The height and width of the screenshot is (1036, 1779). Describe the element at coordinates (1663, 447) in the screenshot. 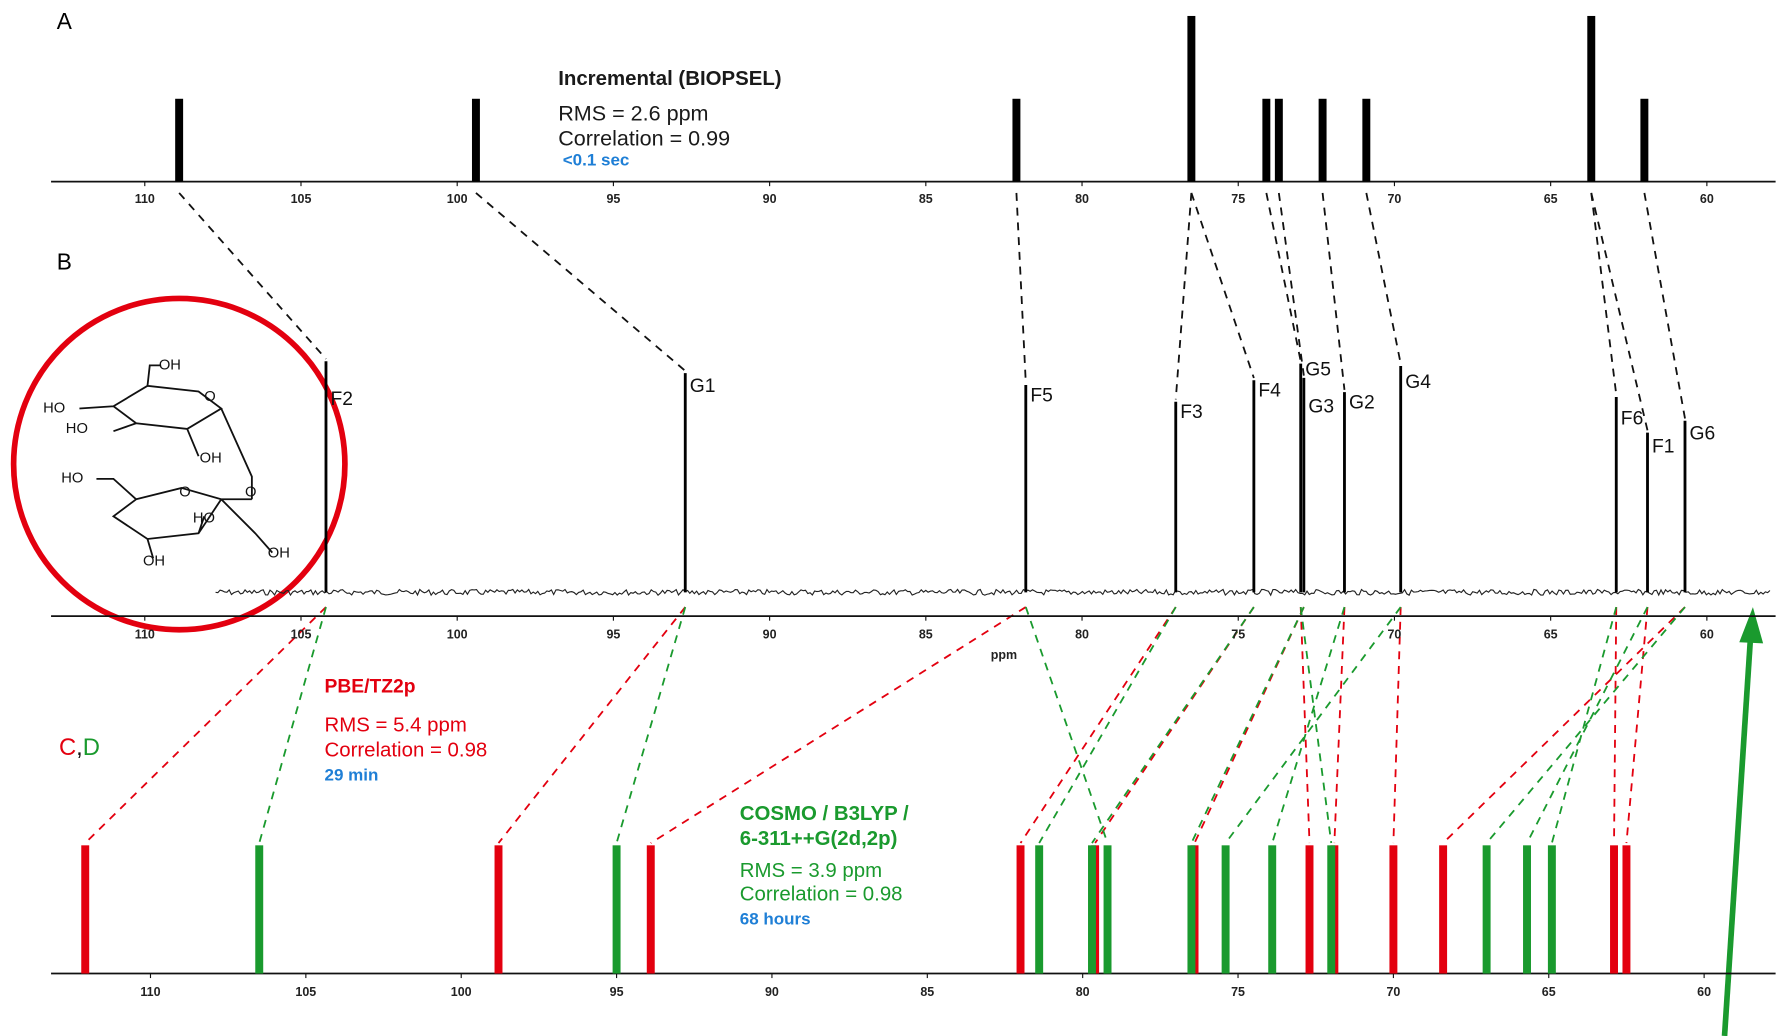

I see `peak-label: F1` at that location.